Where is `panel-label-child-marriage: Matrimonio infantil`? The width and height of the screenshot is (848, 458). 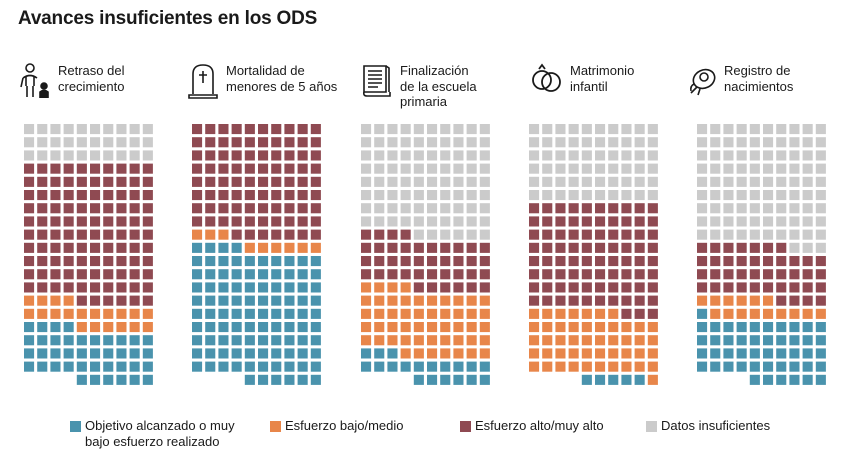
panel-label-child-marriage: Matrimonio infantil is located at coordinates (602, 78).